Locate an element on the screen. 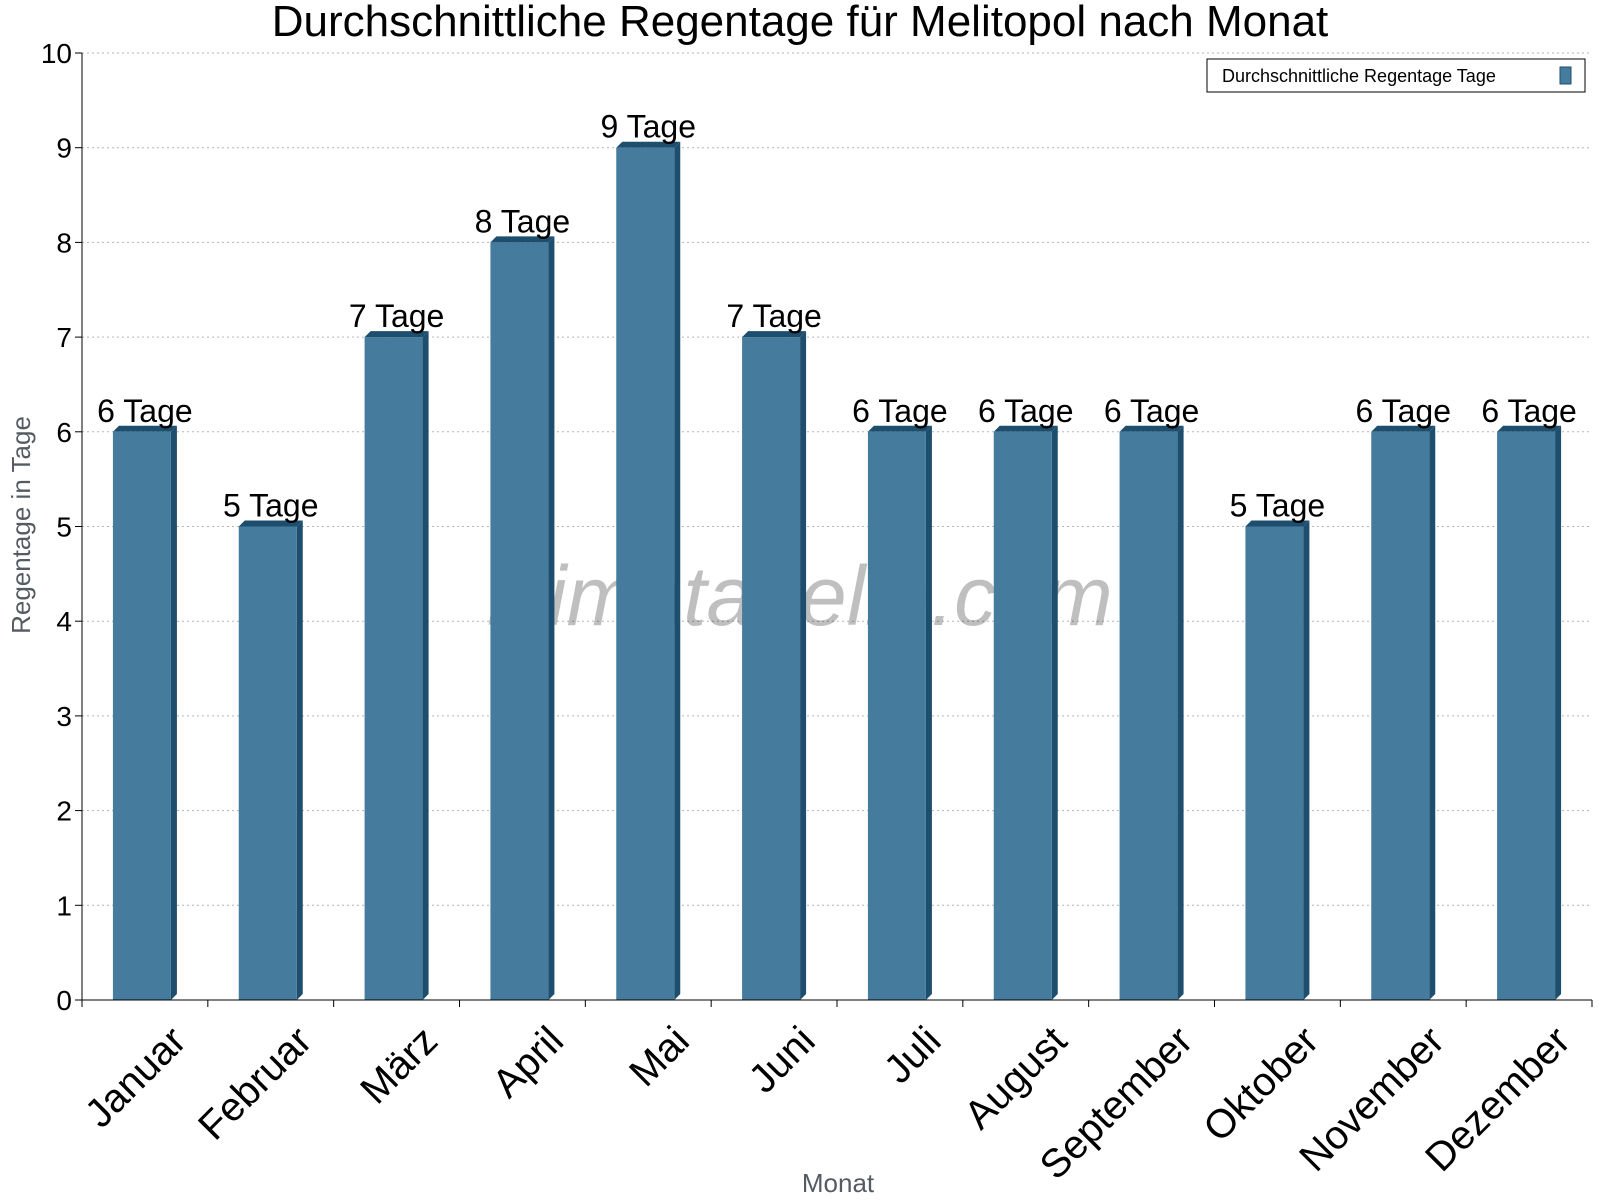  y-tick-label: 5 is located at coordinates (64, 527).